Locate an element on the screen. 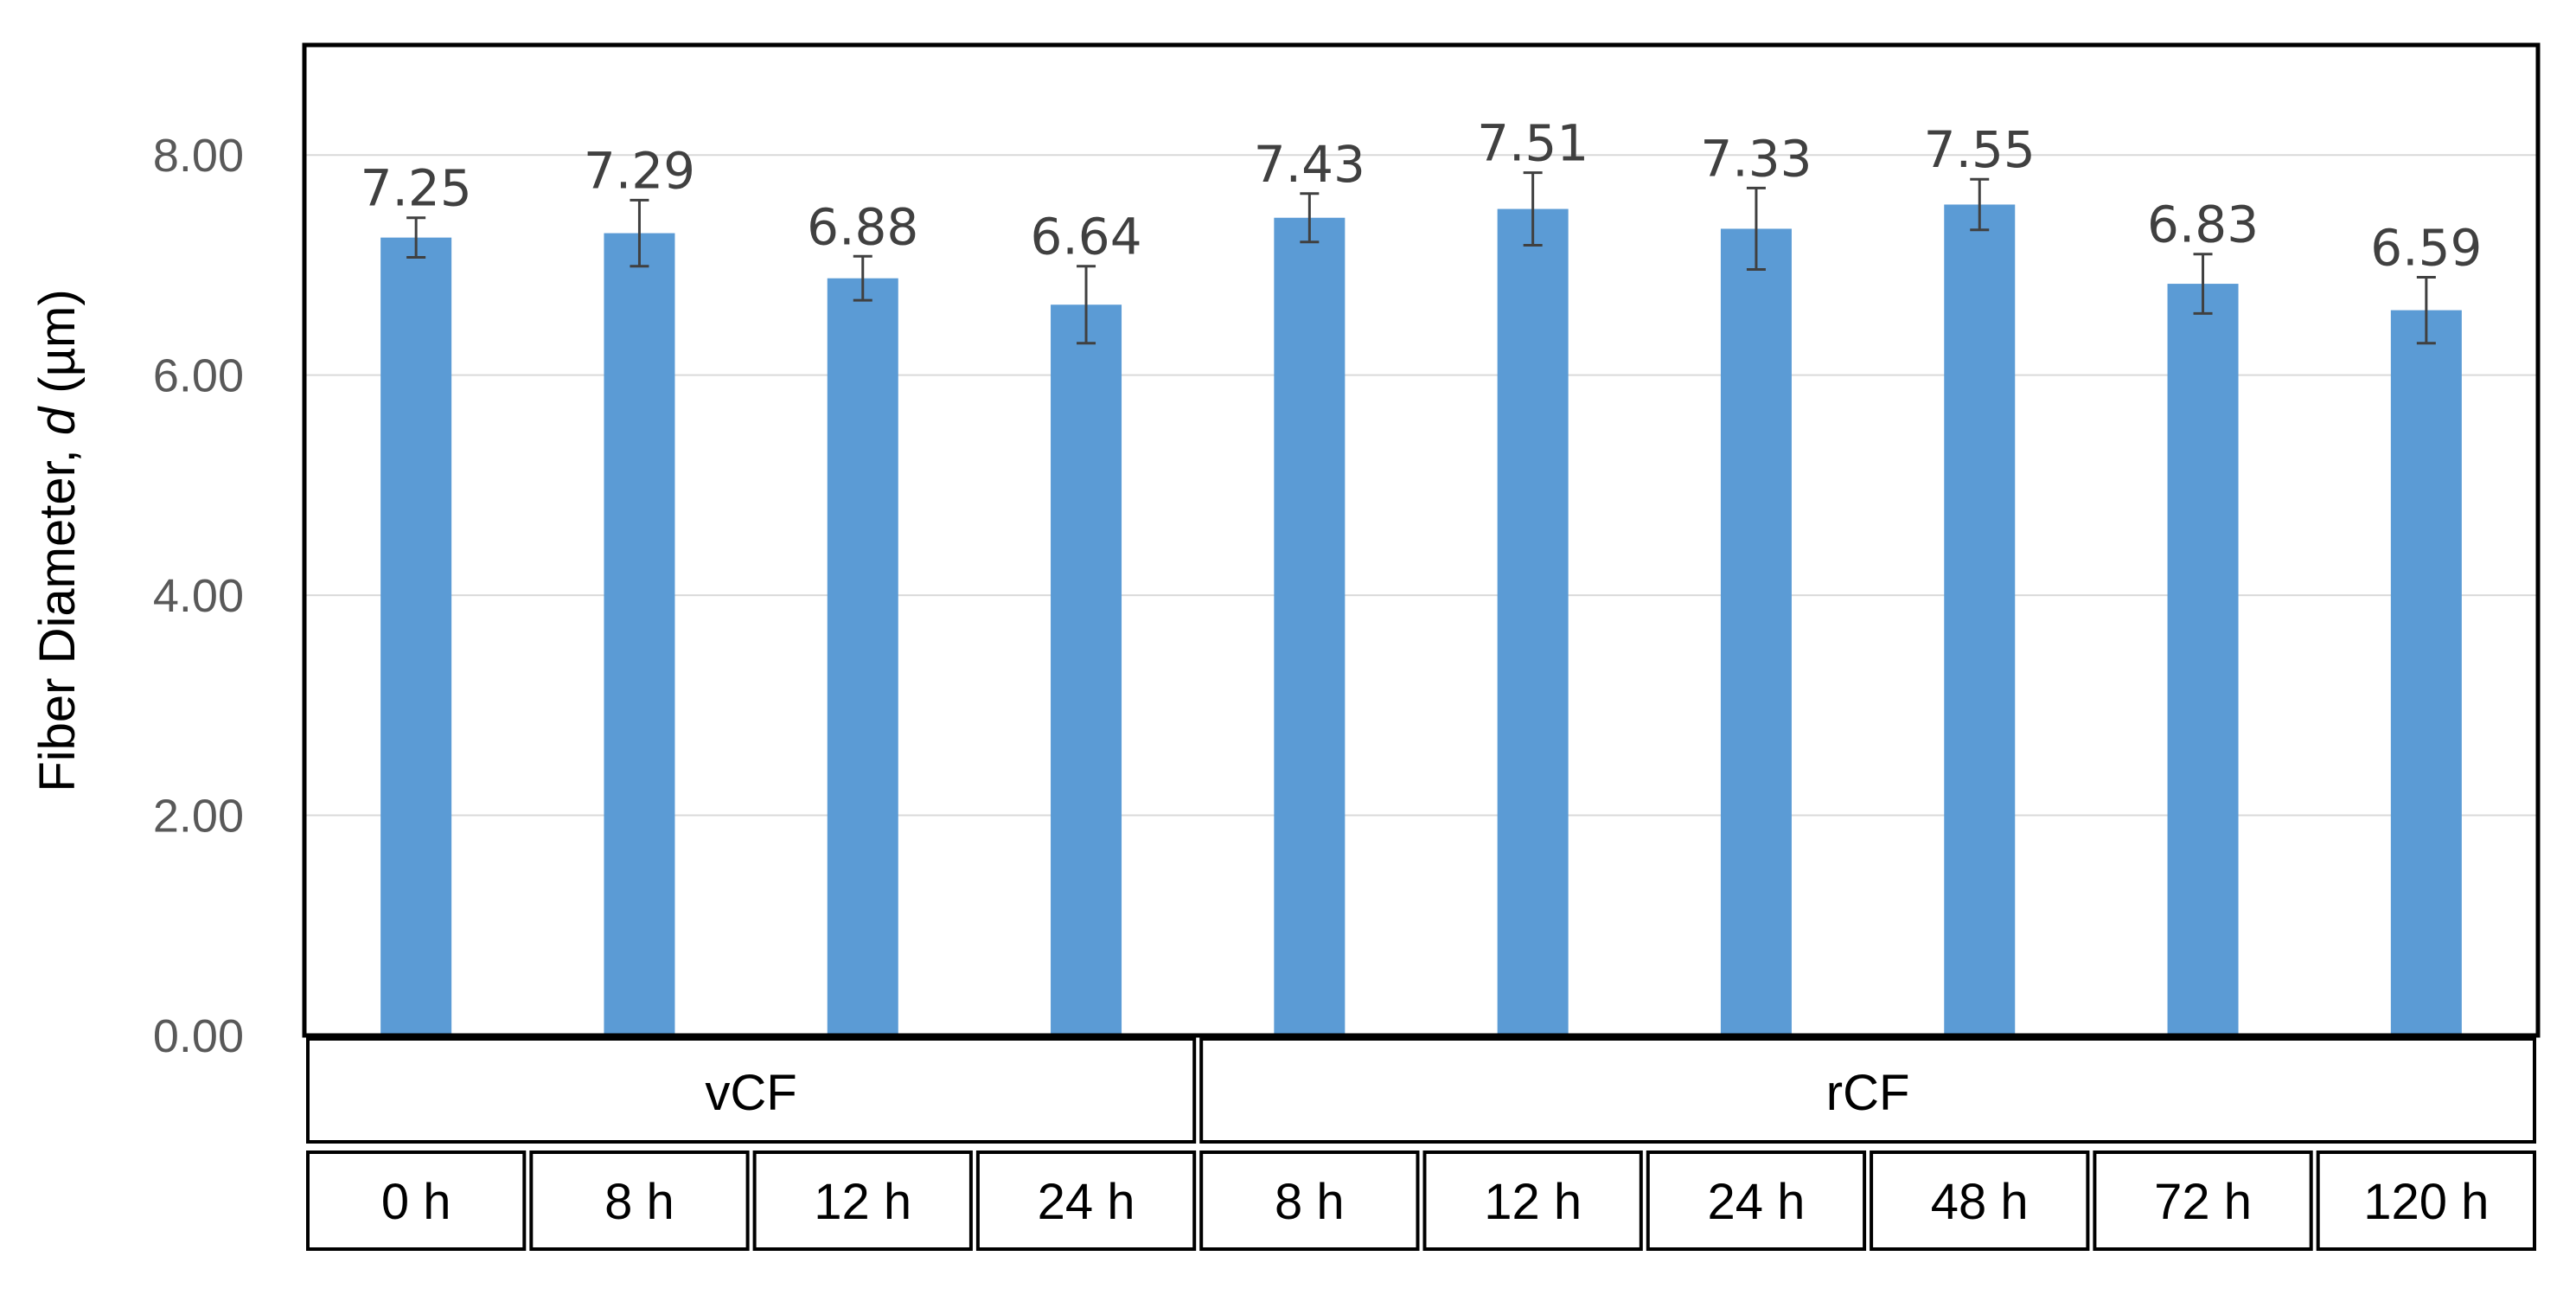  y-tick-label: 6.00 is located at coordinates (198, 376).